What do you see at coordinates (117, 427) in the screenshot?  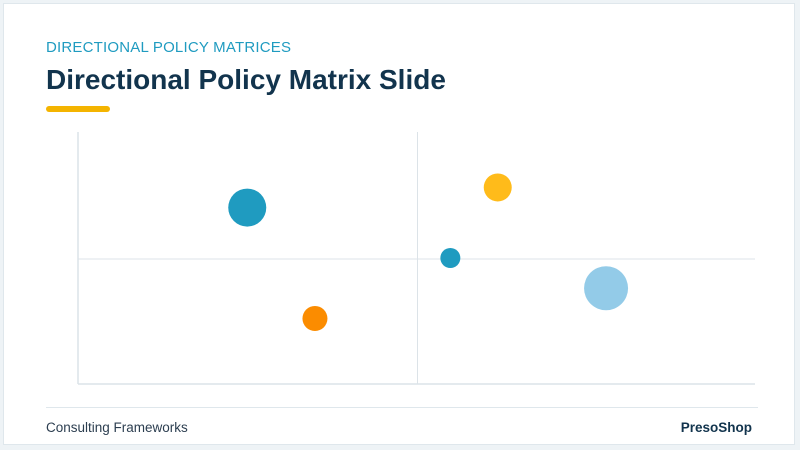 I see `footer-left-text: Consulting Frameworks` at bounding box center [117, 427].